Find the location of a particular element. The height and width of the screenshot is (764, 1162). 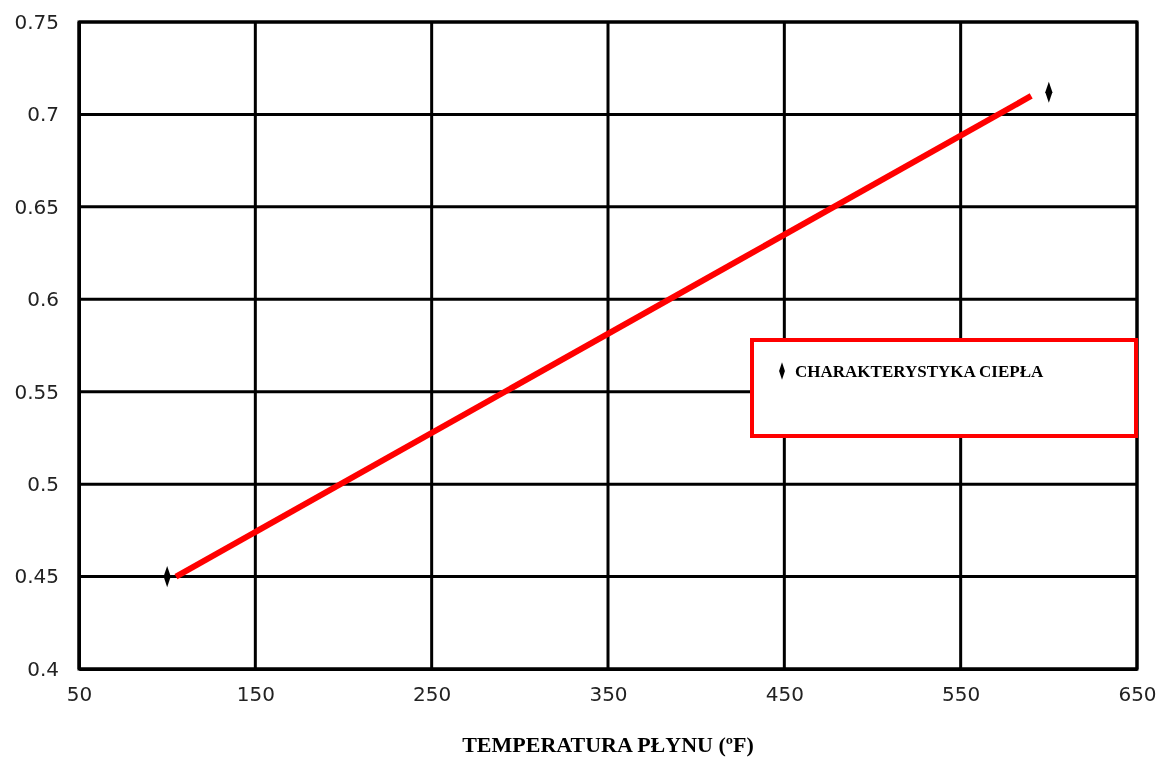

y-tick-label: 0.6 is located at coordinates (43, 299).